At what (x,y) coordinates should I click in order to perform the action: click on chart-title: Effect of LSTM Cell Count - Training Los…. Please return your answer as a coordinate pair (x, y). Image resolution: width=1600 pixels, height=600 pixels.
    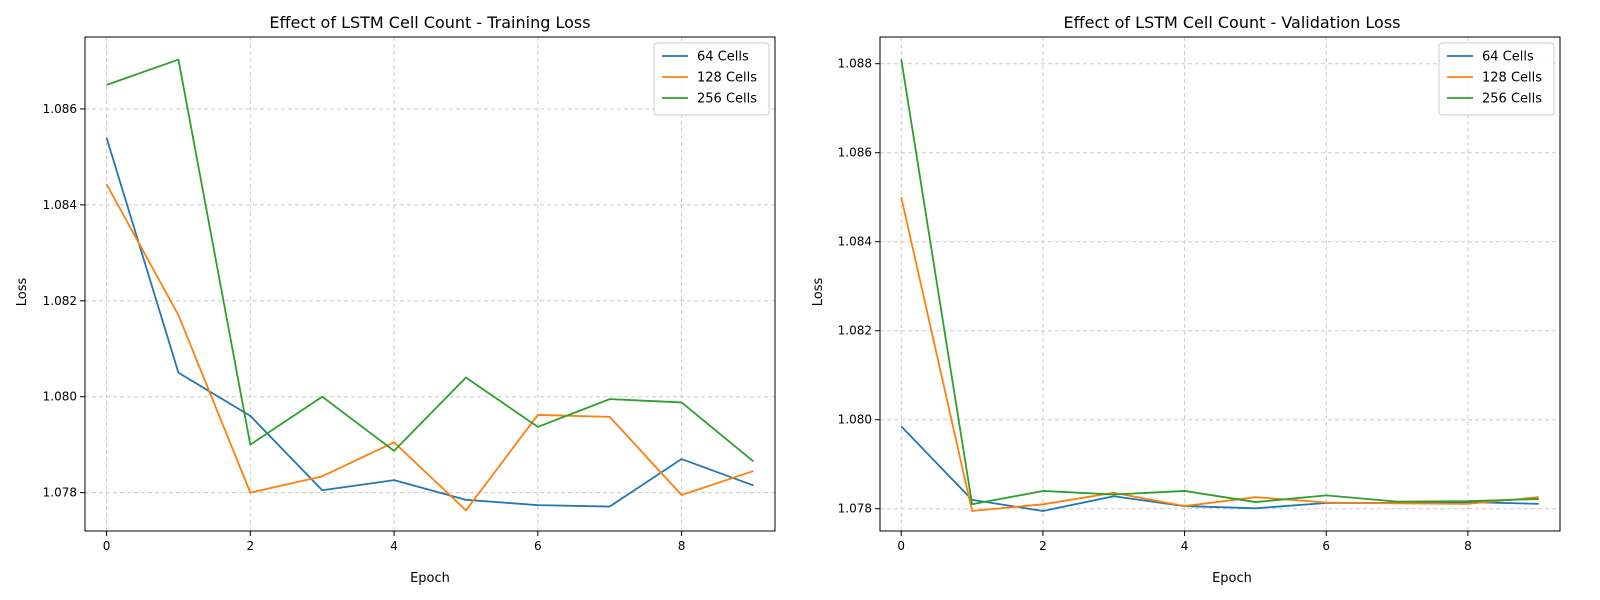
    Looking at the image, I should click on (429, 22).